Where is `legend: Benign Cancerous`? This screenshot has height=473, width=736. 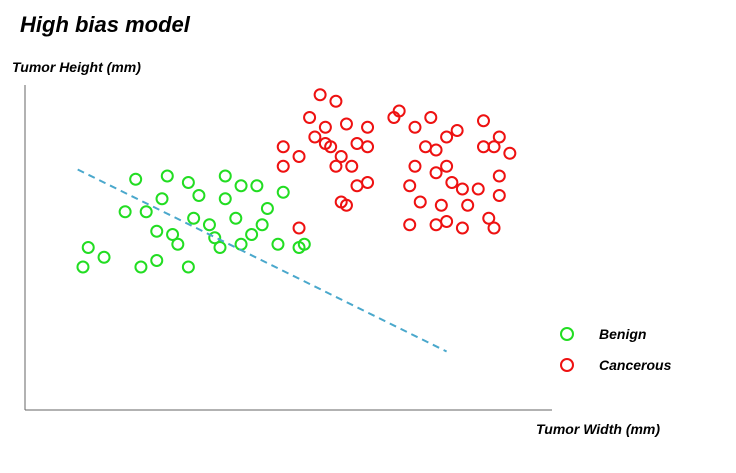 legend: Benign Cancerous is located at coordinates (615, 349).